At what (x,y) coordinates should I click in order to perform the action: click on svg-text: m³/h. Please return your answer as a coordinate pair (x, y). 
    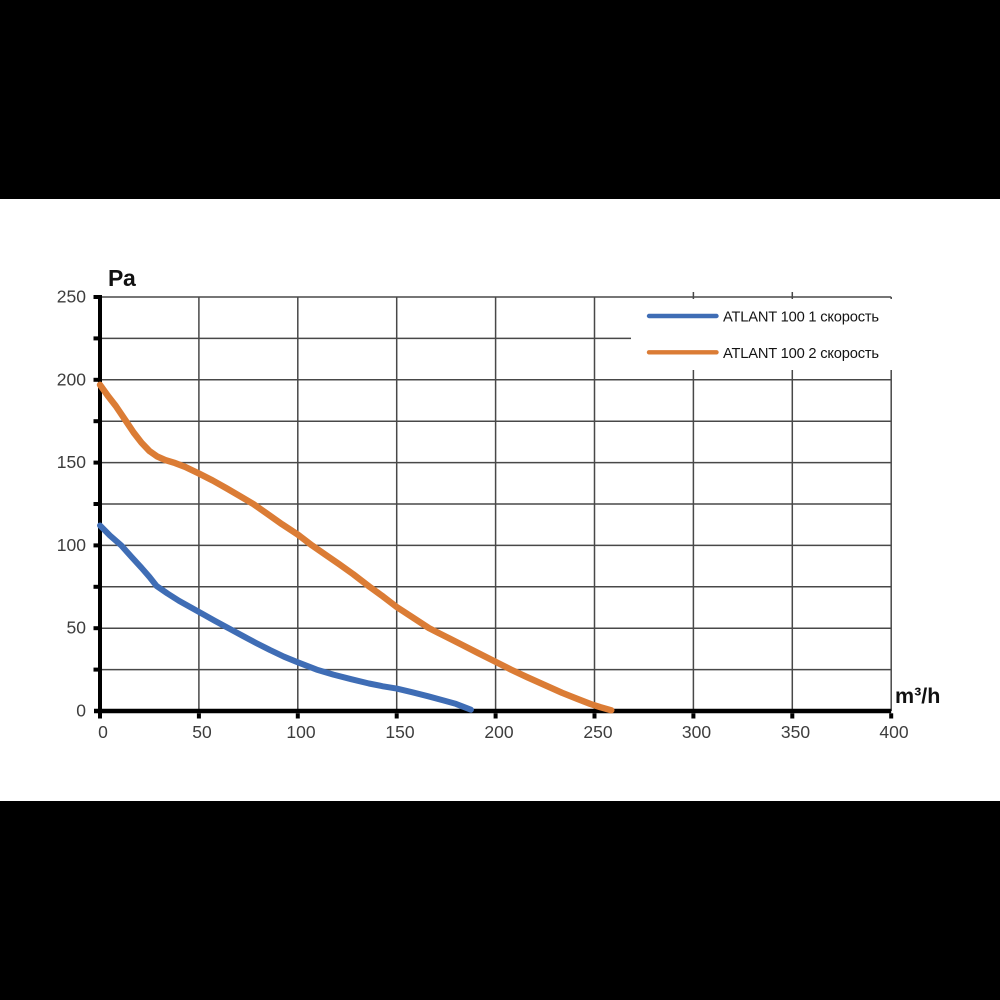
    Looking at the image, I should click on (917, 696).